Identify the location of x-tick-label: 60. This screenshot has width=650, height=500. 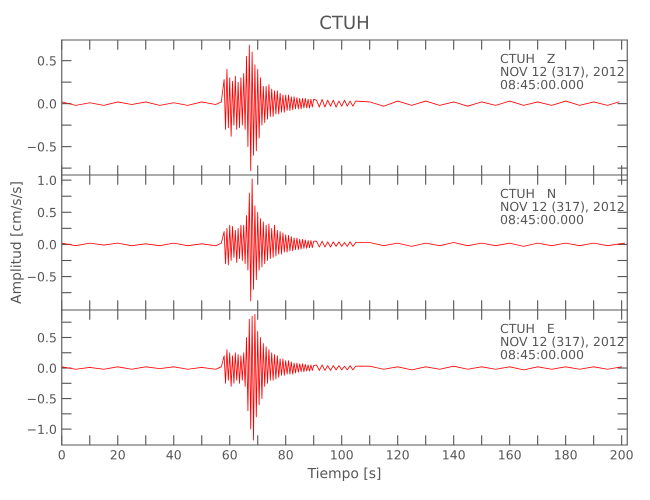
(229, 455).